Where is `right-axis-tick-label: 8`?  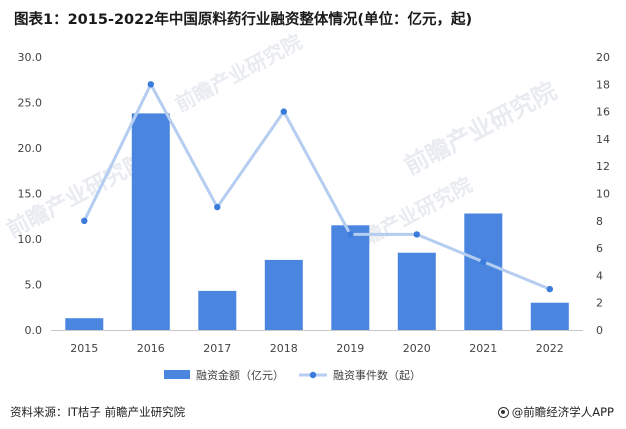 right-axis-tick-label: 8 is located at coordinates (599, 221).